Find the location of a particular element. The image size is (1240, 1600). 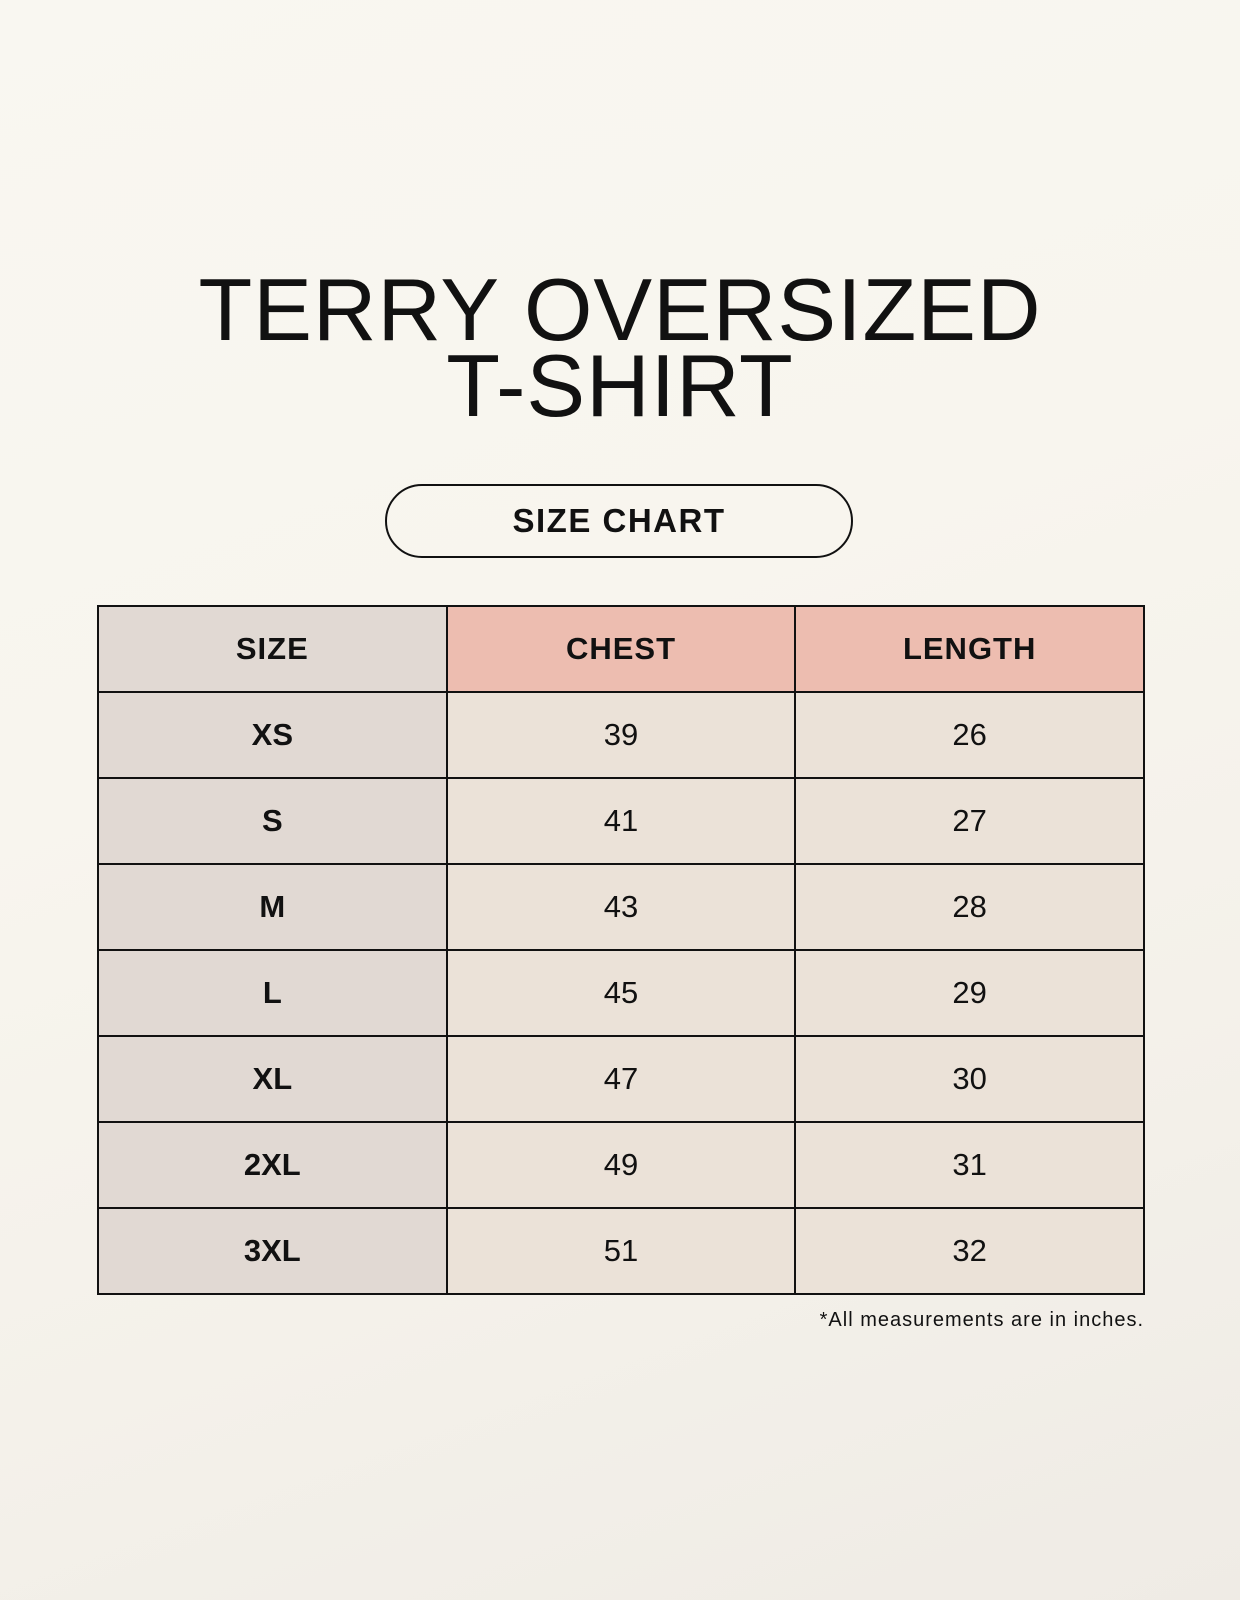

length-cell: 26 is located at coordinates (969, 735).